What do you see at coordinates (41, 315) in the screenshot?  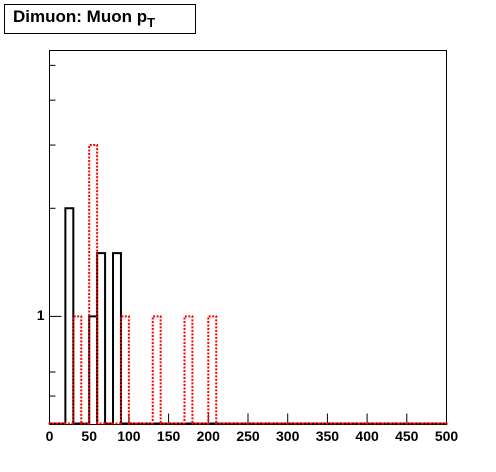 I see `y-tick-label: 1` at bounding box center [41, 315].